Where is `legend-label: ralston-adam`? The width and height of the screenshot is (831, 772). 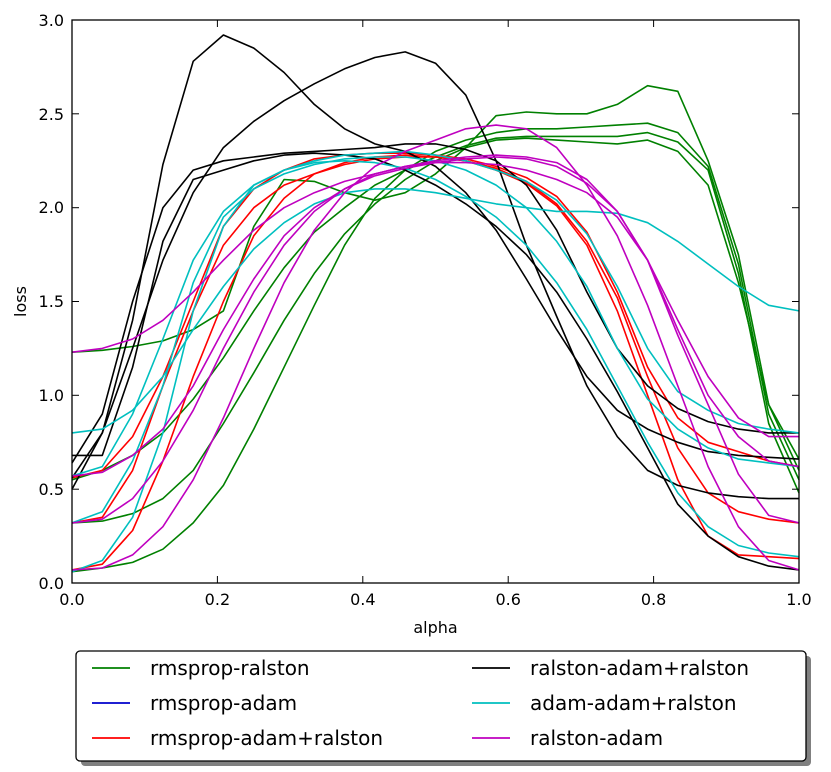 legend-label: ralston-adam is located at coordinates (596, 738).